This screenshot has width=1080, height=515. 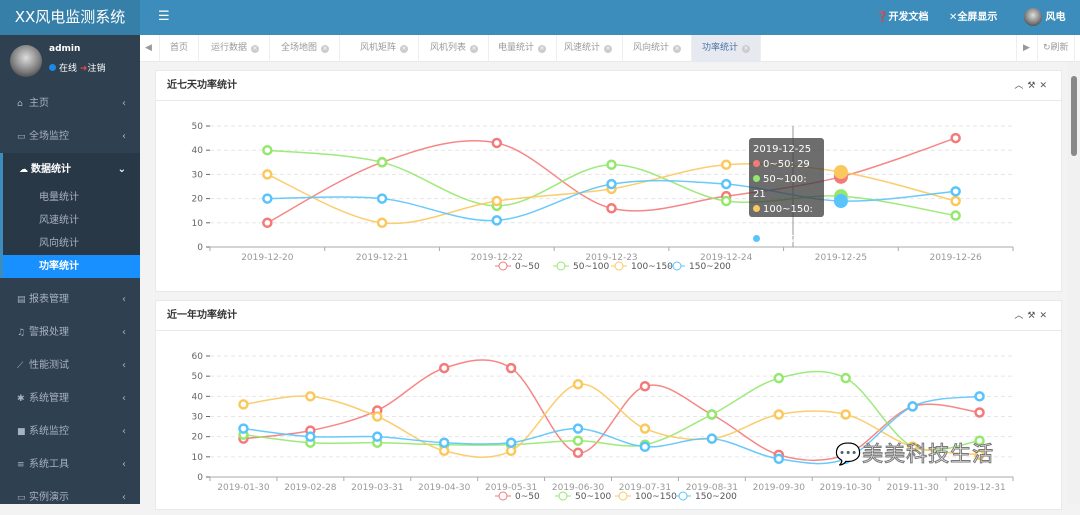 I want to click on sidebar-item-monitor: ▭ 全场监控 ‹, so click(x=70, y=136).